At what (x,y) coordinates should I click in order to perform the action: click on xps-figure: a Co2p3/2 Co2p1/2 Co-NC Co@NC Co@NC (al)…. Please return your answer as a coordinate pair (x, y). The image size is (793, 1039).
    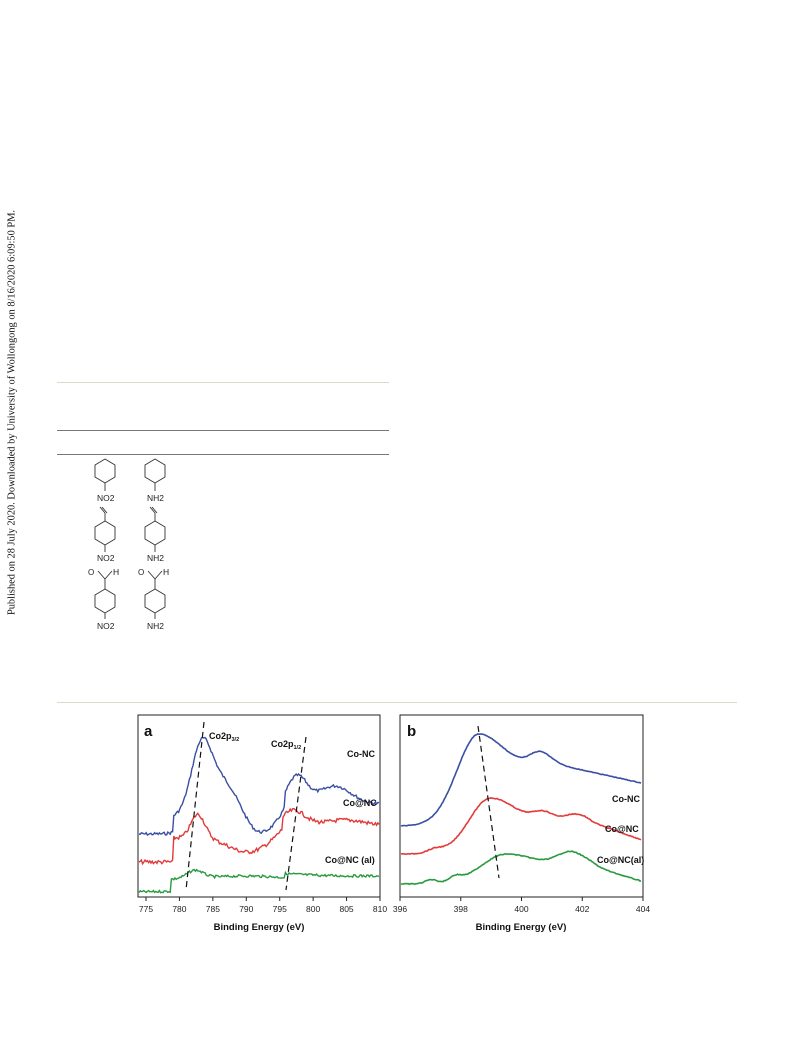
    Looking at the image, I should click on (393, 823).